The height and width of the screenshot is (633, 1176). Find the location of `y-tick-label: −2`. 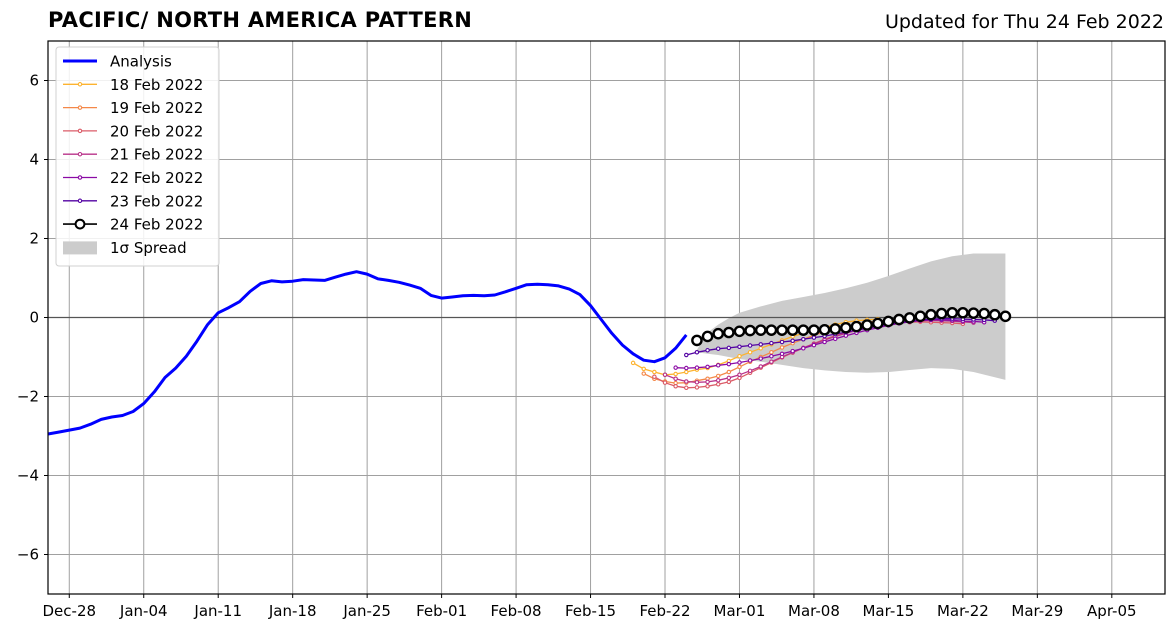

y-tick-label: −2 is located at coordinates (28, 397).